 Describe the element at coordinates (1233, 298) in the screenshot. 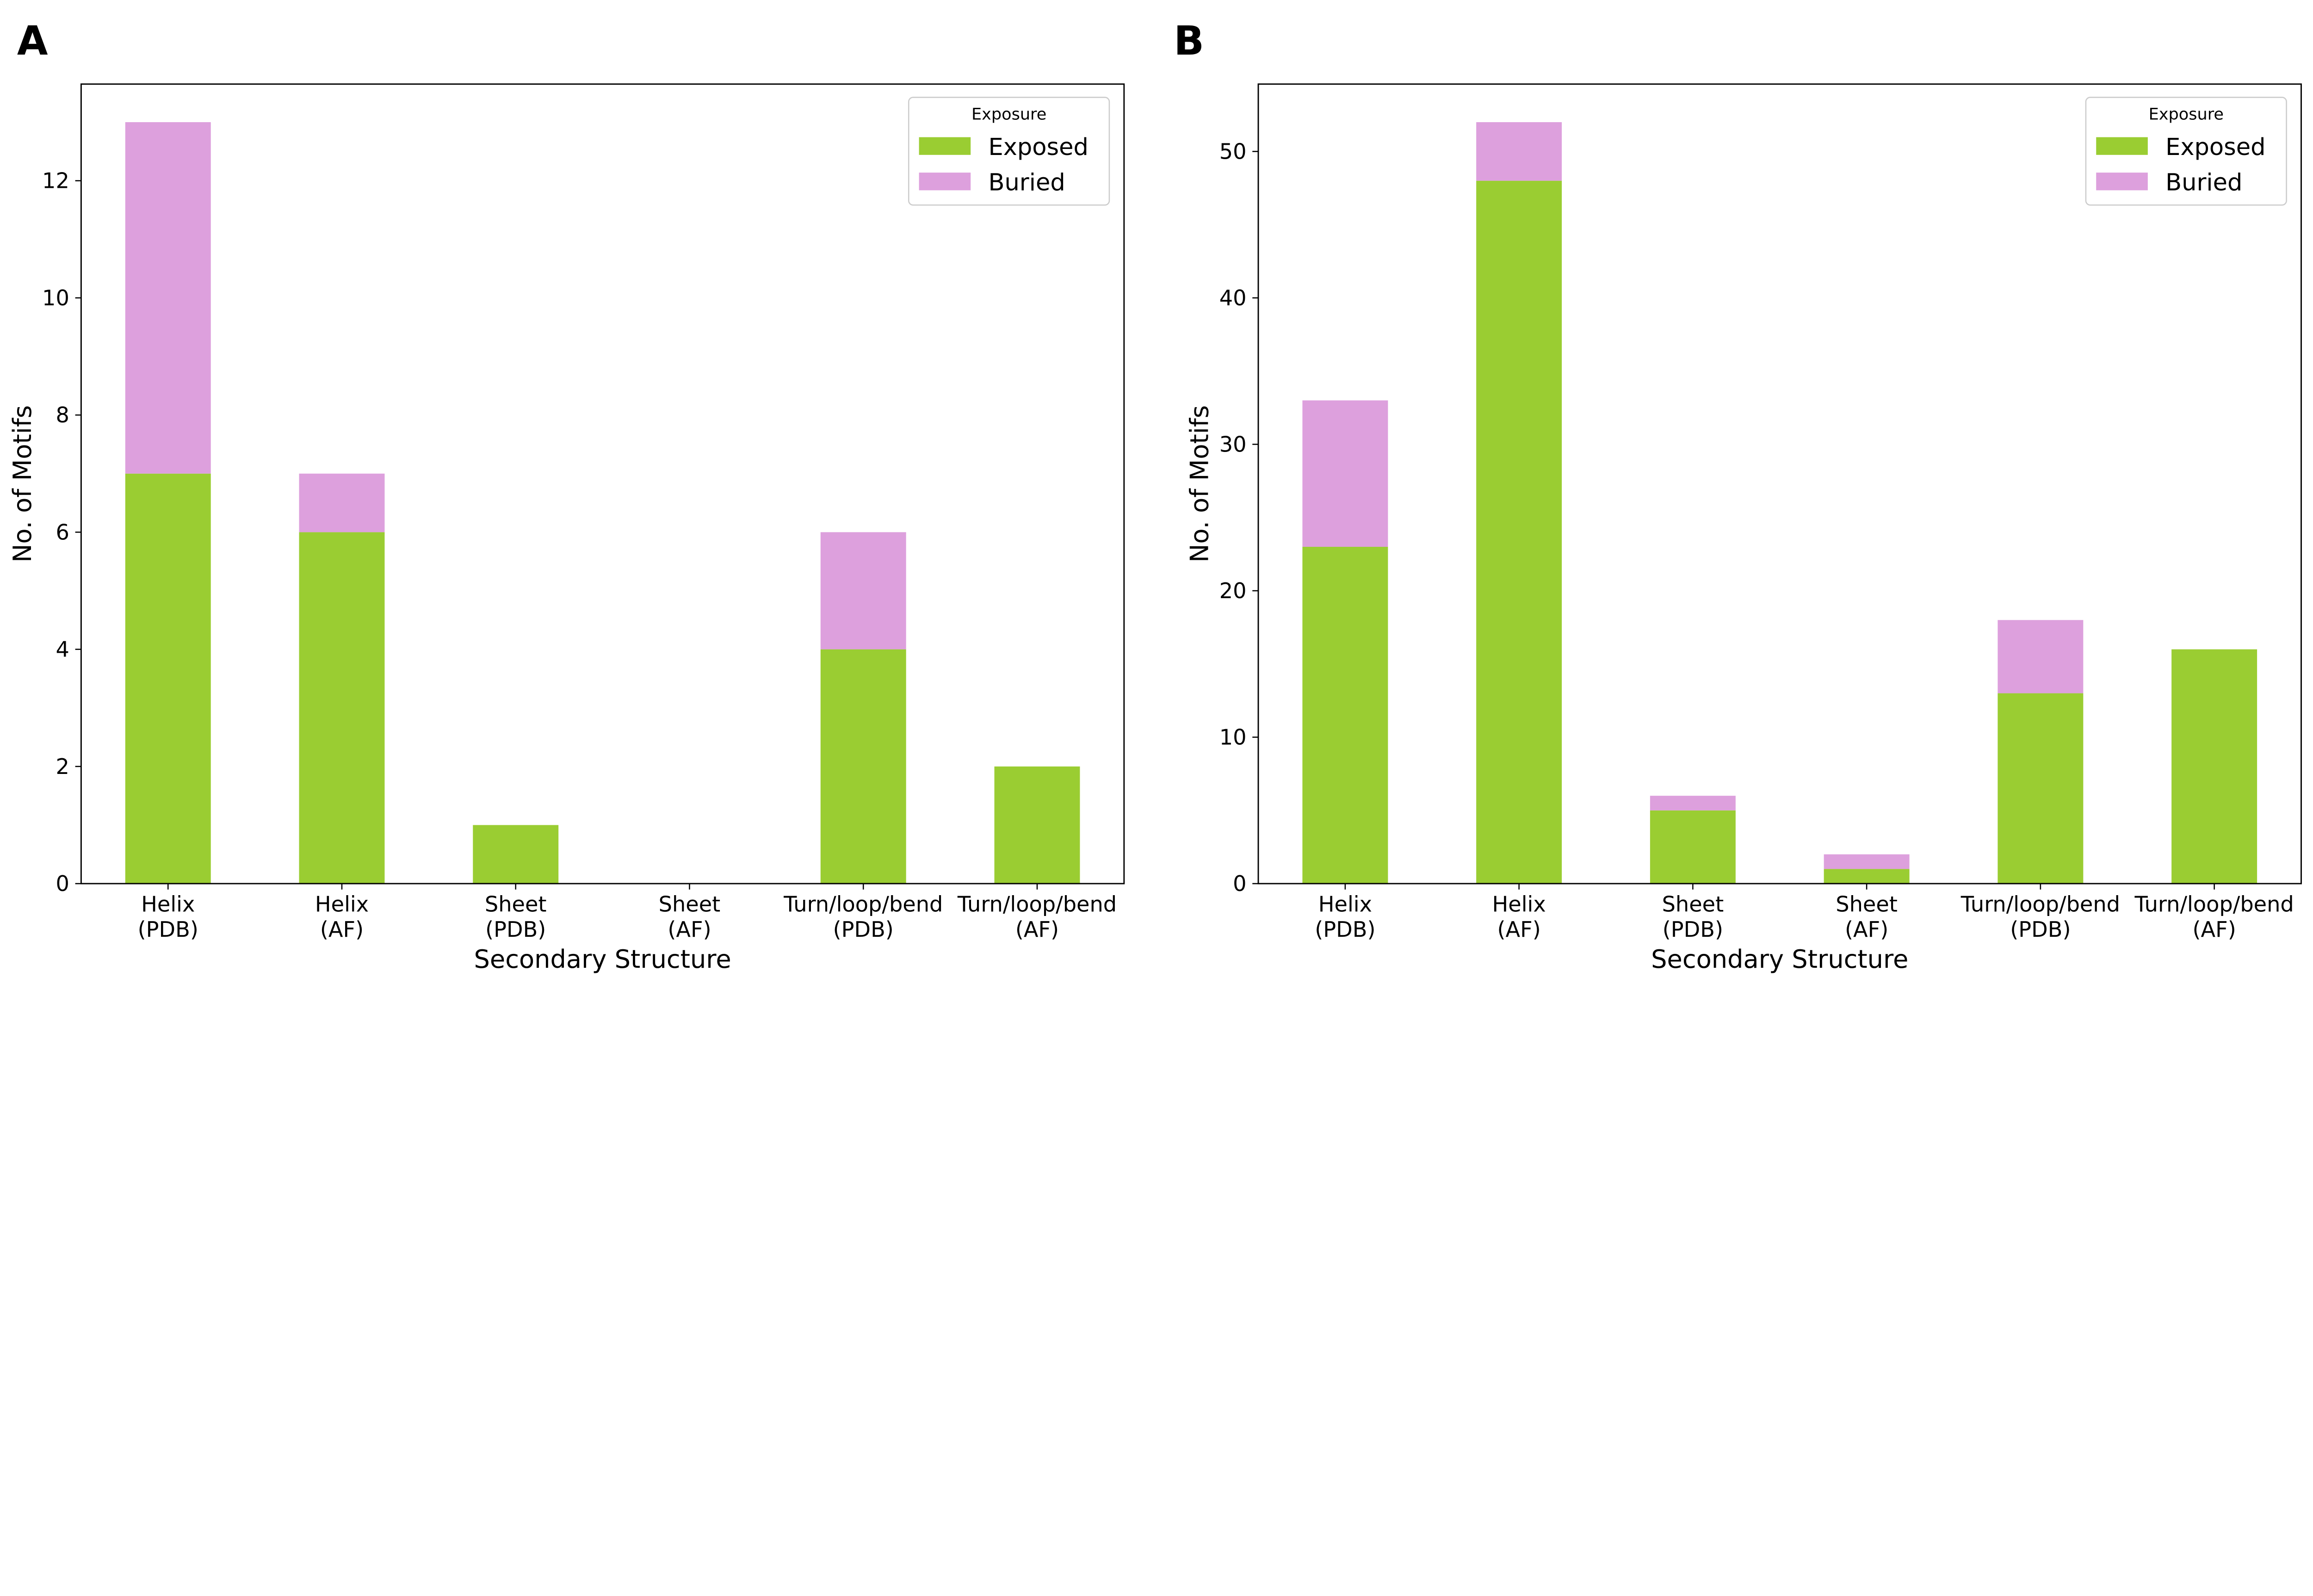

I see `y-tick-label: 40` at that location.